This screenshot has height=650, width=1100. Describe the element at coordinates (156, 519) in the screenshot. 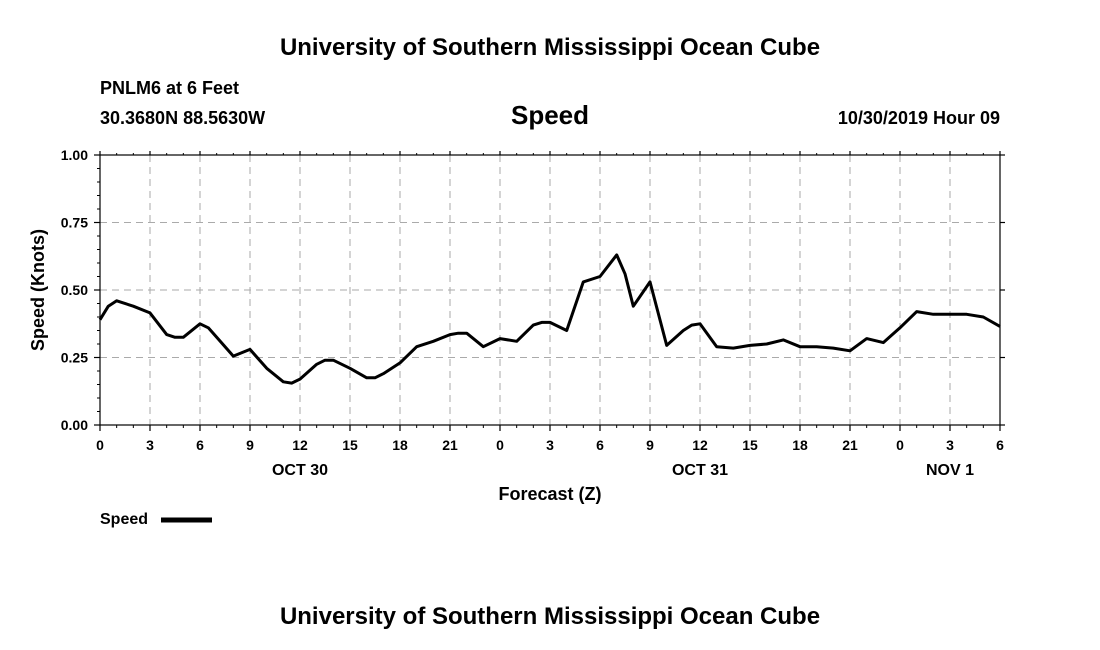

I see `legend: Speed` at that location.